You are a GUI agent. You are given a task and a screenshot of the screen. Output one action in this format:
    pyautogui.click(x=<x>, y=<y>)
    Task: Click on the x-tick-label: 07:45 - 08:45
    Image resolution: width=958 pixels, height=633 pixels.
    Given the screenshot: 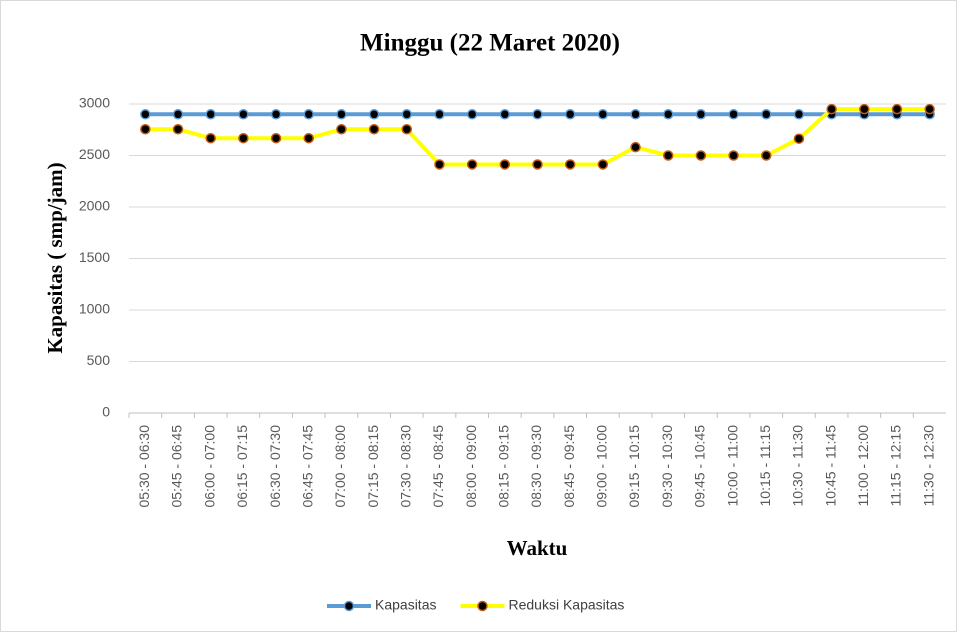 What is the action you would take?
    pyautogui.click(x=438, y=466)
    